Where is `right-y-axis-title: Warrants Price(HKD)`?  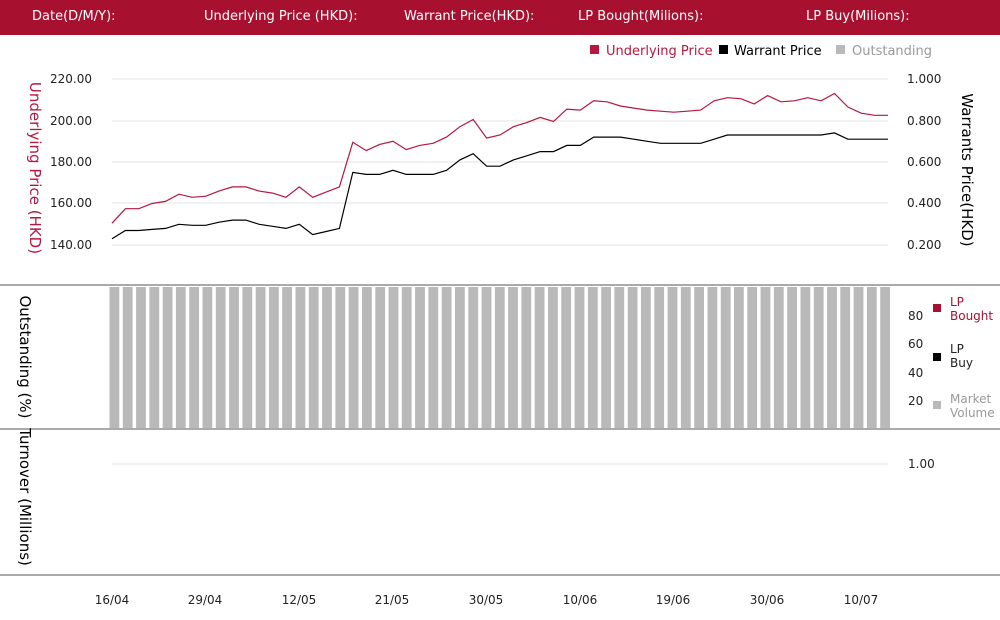 right-y-axis-title: Warrants Price(HKD) is located at coordinates (967, 169).